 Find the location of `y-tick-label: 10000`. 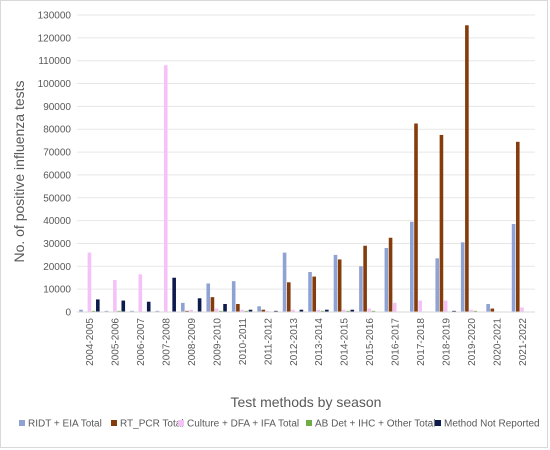

y-tick-label: 10000 is located at coordinates (57, 290).